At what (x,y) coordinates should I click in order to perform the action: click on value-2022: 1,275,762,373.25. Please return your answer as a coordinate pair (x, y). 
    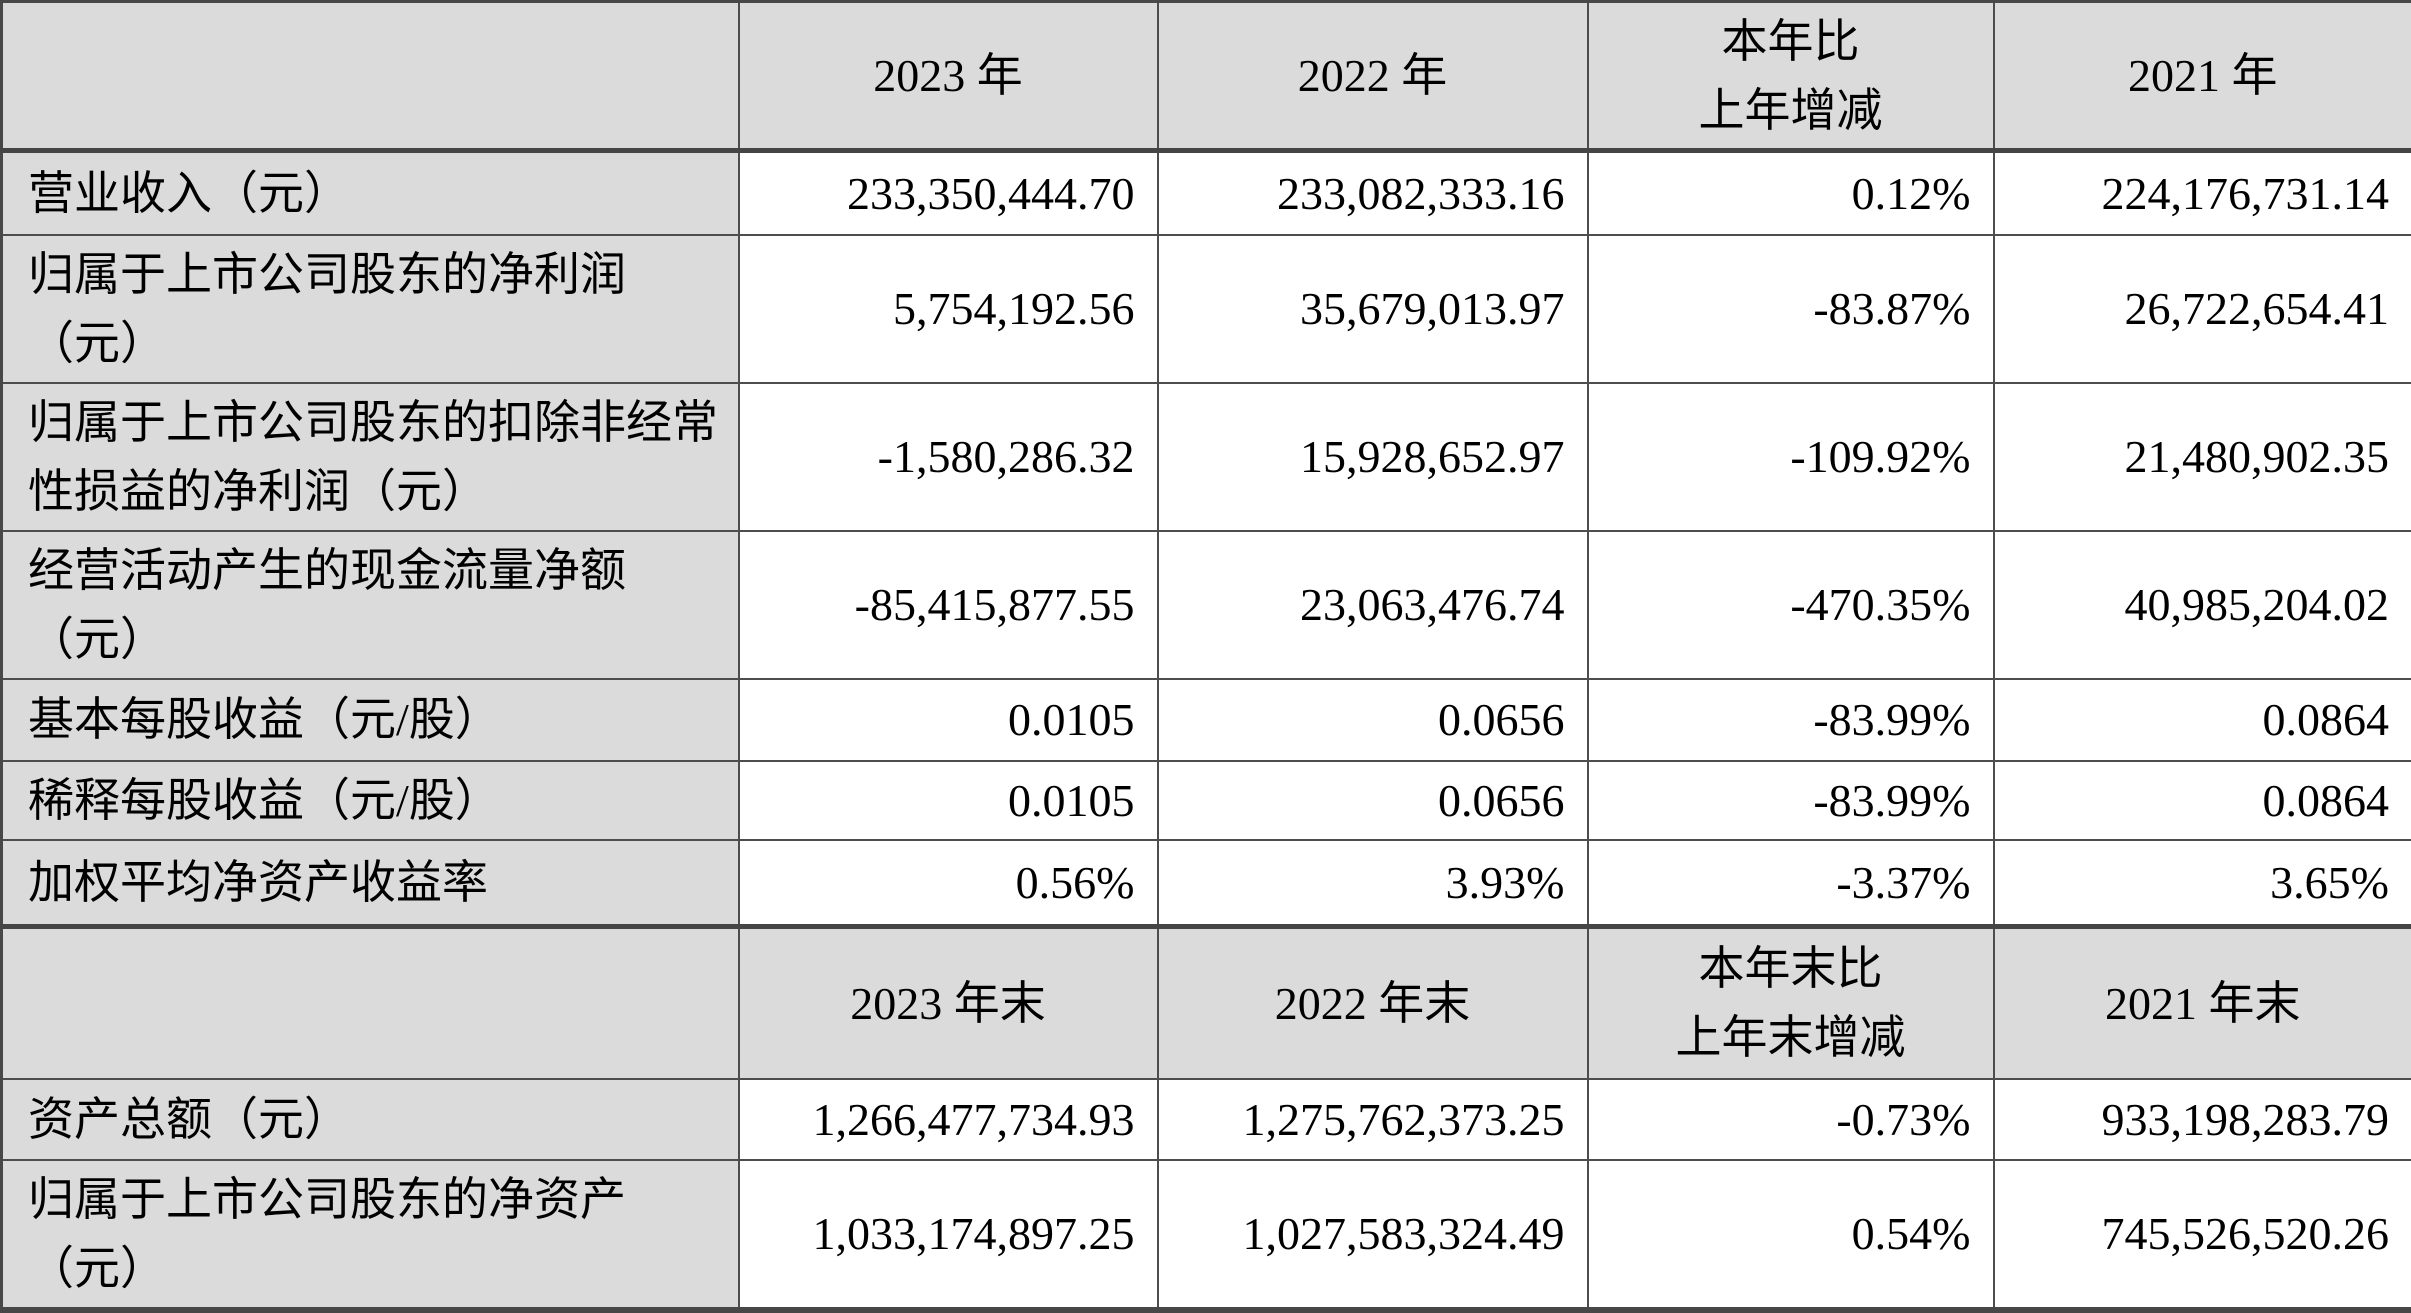
    Looking at the image, I should click on (1373, 1119).